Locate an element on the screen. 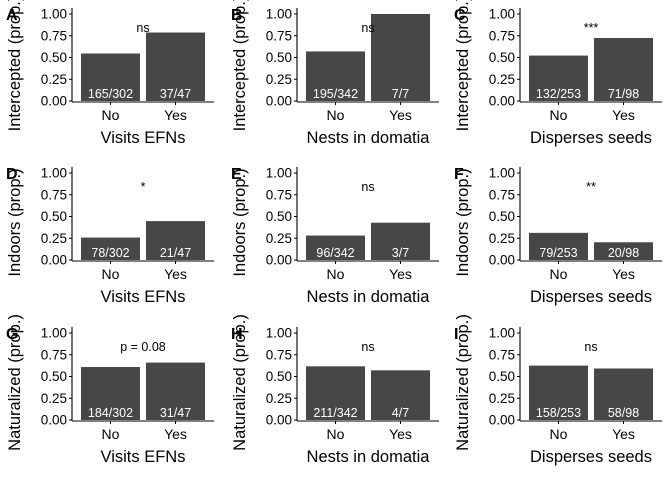 Image resolution: width=672 pixels, height=485 pixels. bar-count-label: 3/7 is located at coordinates (400, 253).